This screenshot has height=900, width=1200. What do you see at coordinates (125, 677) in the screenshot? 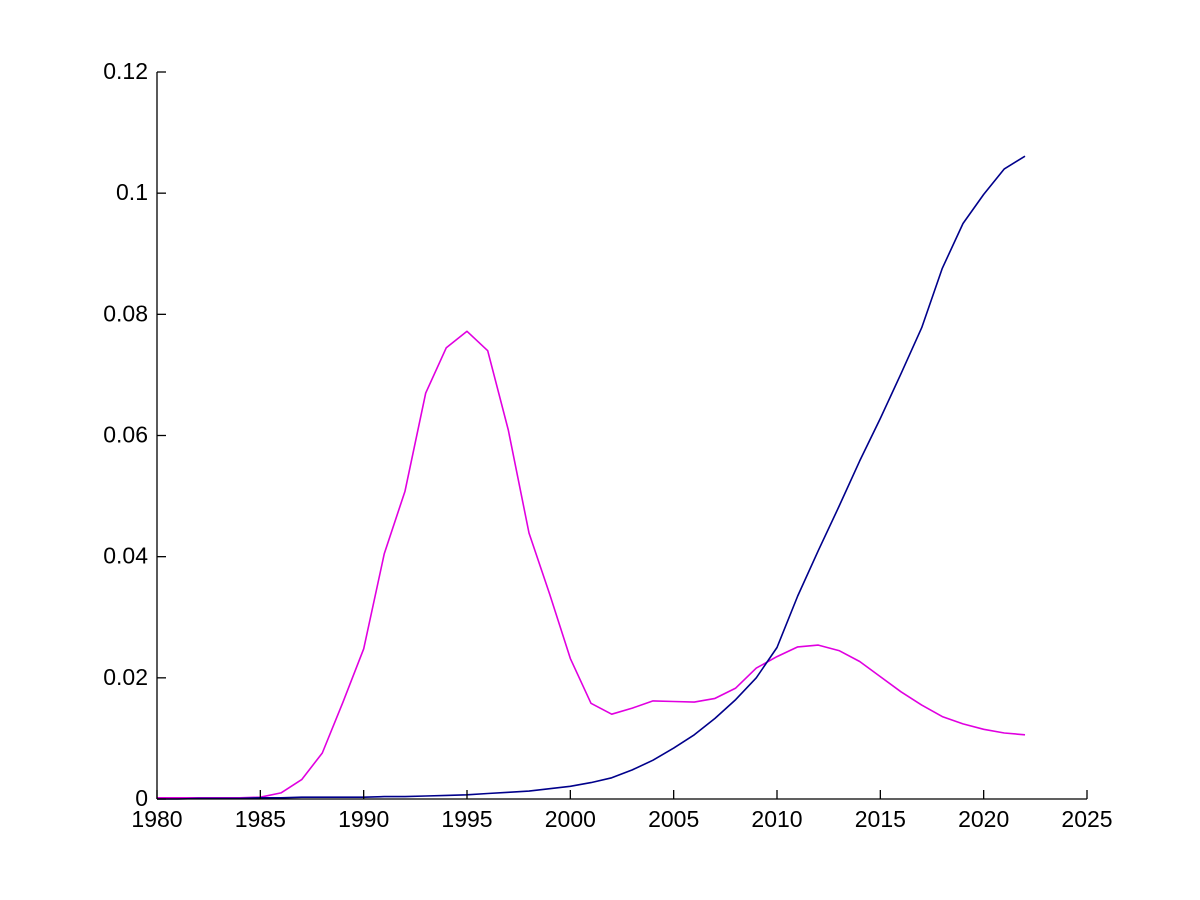
I see `y-tick-label: 0.02` at bounding box center [125, 677].